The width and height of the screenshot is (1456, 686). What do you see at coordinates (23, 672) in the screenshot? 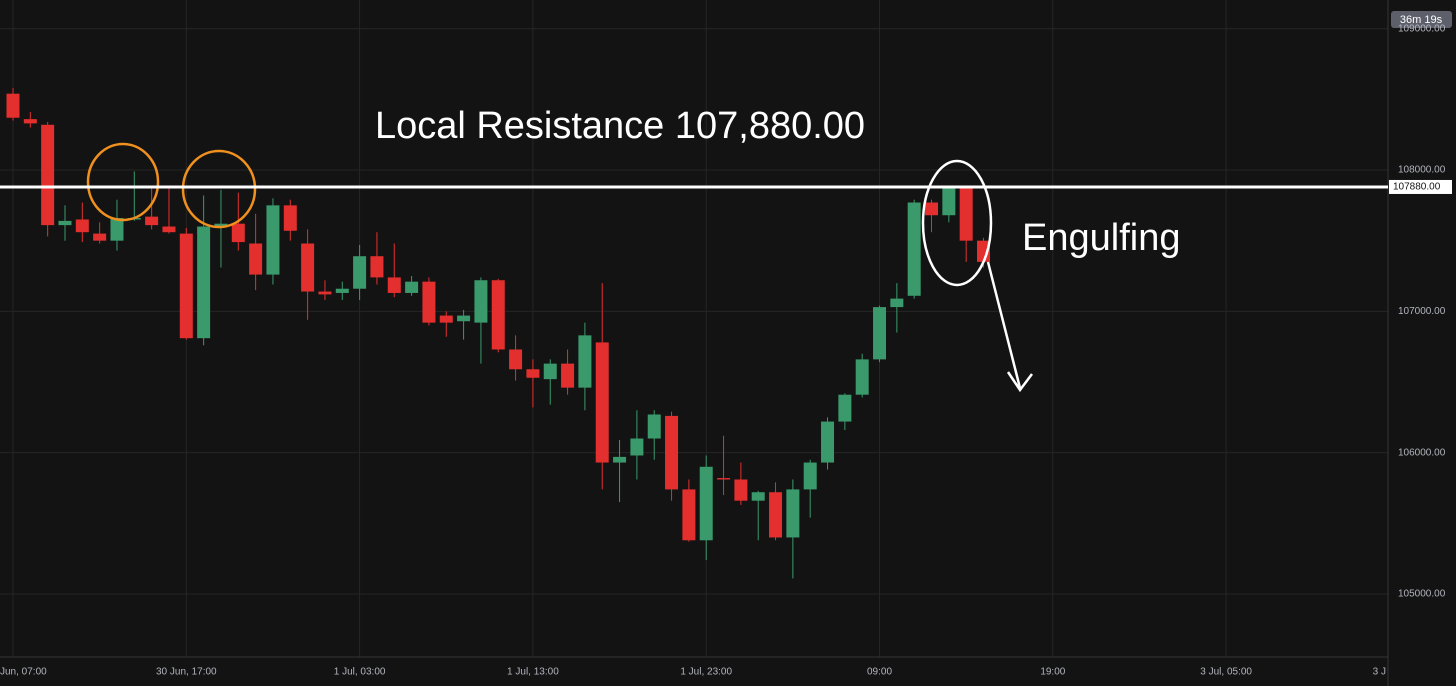
I see `x-tick-label: Jun, 07:00` at bounding box center [23, 672].